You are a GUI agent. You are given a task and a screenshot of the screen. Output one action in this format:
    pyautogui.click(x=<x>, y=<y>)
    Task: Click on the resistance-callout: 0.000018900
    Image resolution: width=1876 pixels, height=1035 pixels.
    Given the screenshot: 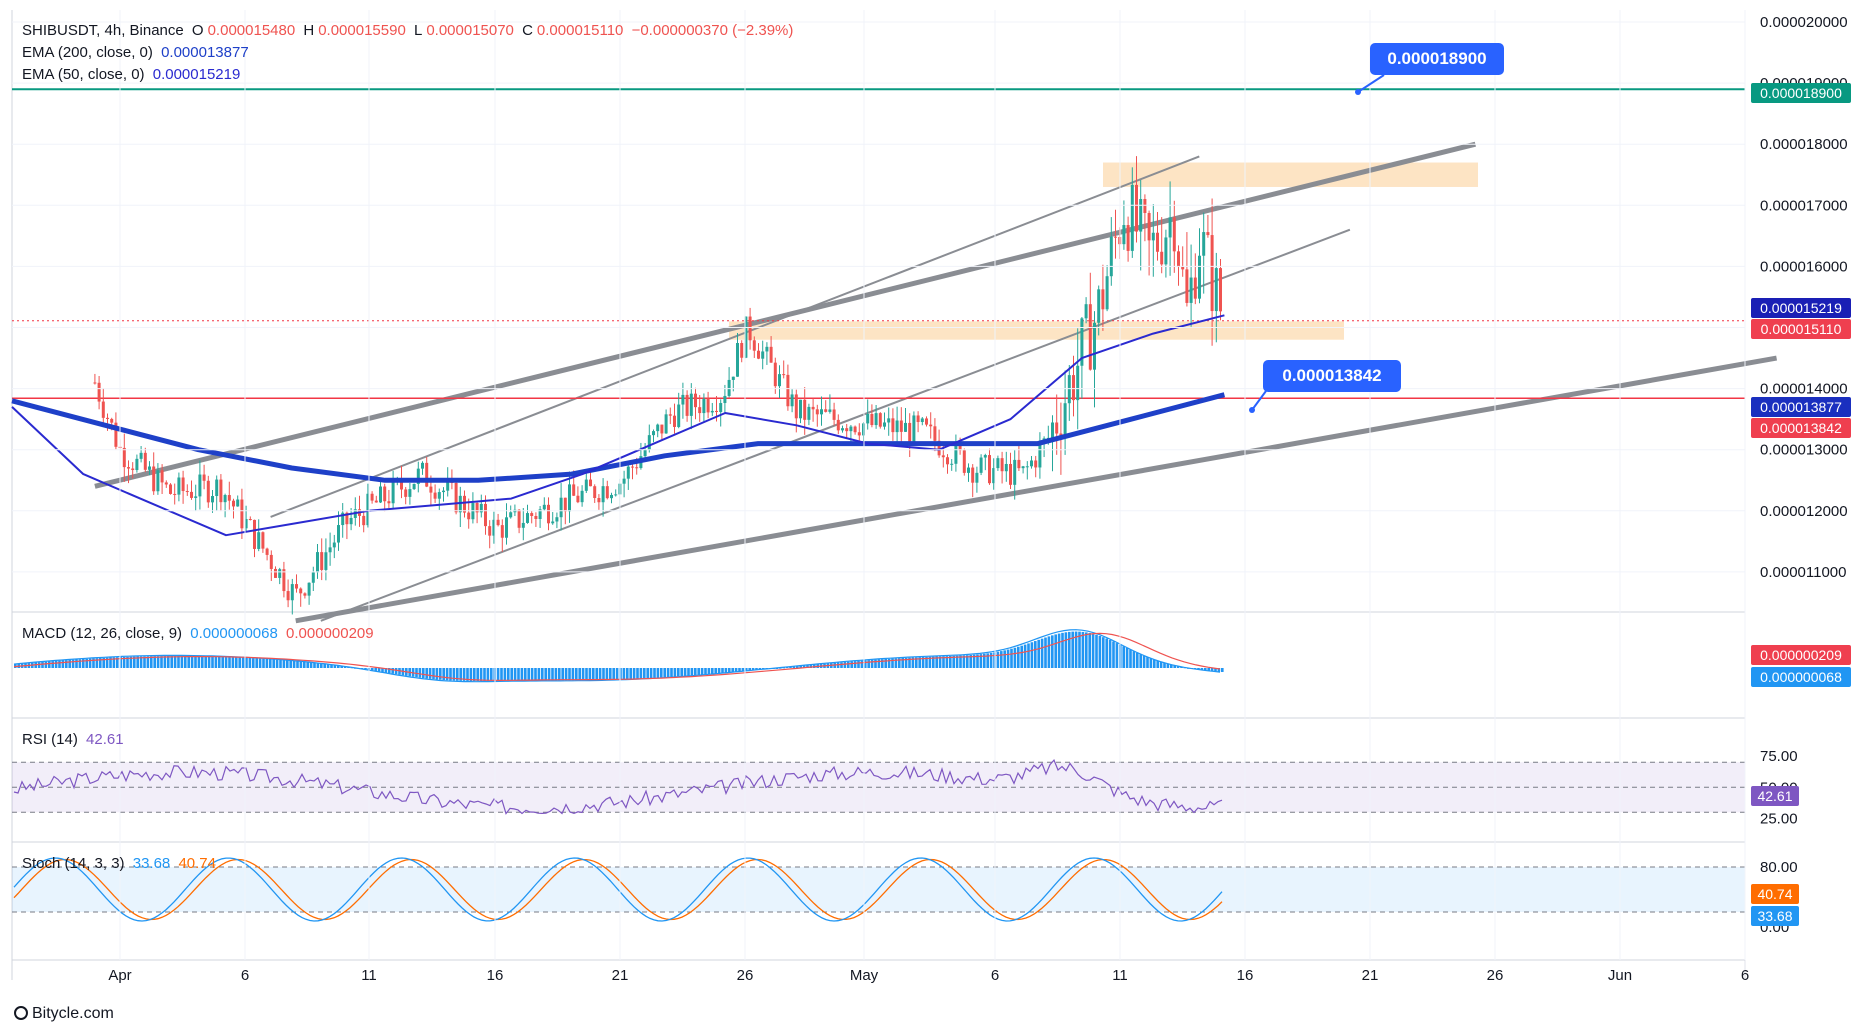 What is the action you would take?
    pyautogui.click(x=1429, y=69)
    